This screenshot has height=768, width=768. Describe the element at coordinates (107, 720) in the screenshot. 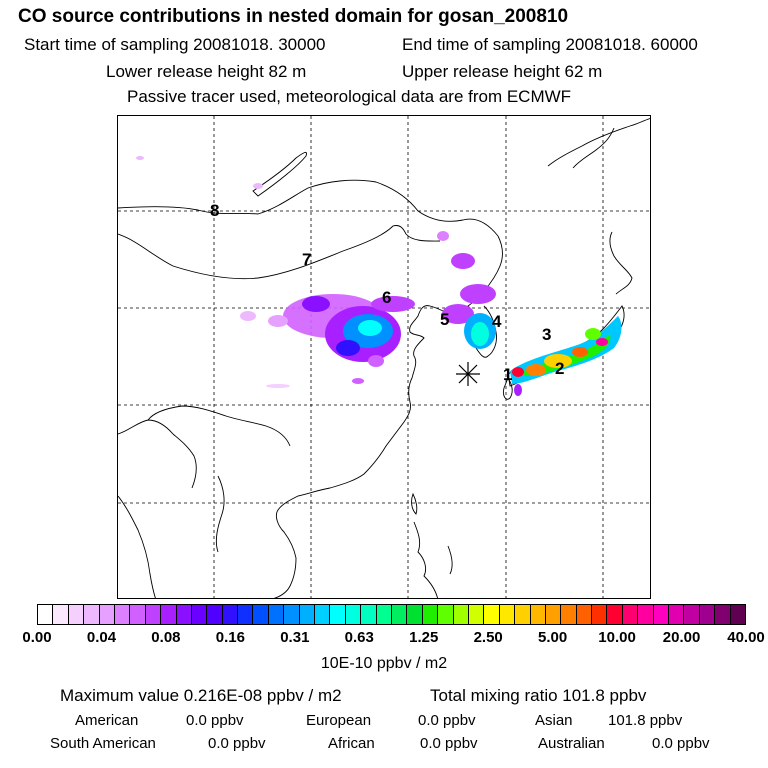

I see `american-label: American` at that location.